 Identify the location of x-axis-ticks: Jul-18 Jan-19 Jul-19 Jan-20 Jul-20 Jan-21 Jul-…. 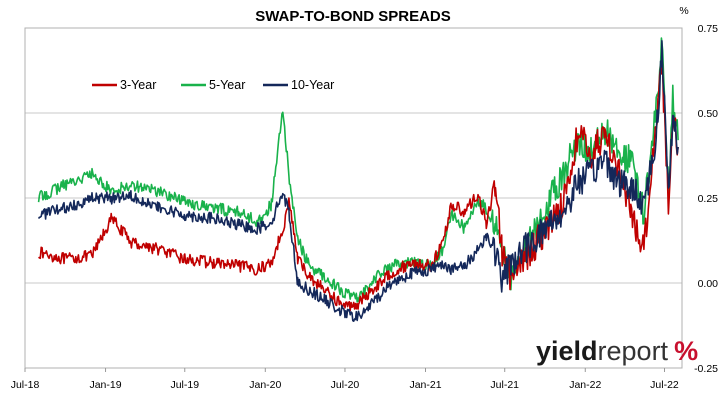
(345, 379).